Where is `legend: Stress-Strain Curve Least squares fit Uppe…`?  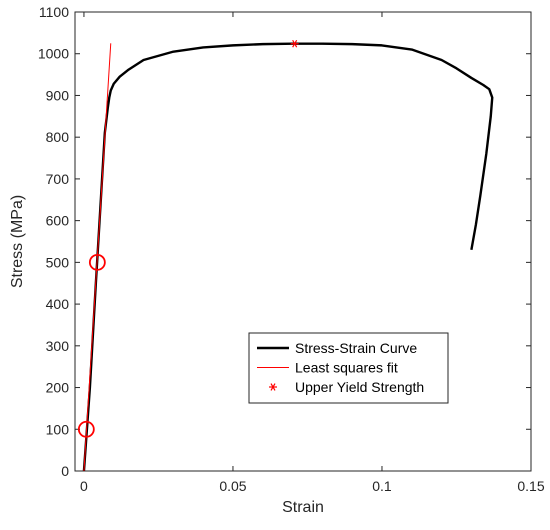
legend: Stress-Strain Curve Least squares fit Uppe… is located at coordinates (348, 368).